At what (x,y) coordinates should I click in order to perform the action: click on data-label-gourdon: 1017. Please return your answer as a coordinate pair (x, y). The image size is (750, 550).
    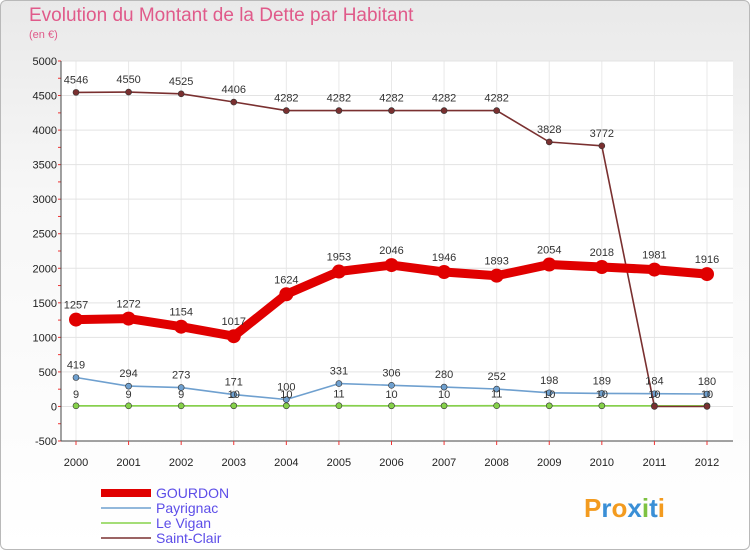
    Looking at the image, I should click on (234, 322).